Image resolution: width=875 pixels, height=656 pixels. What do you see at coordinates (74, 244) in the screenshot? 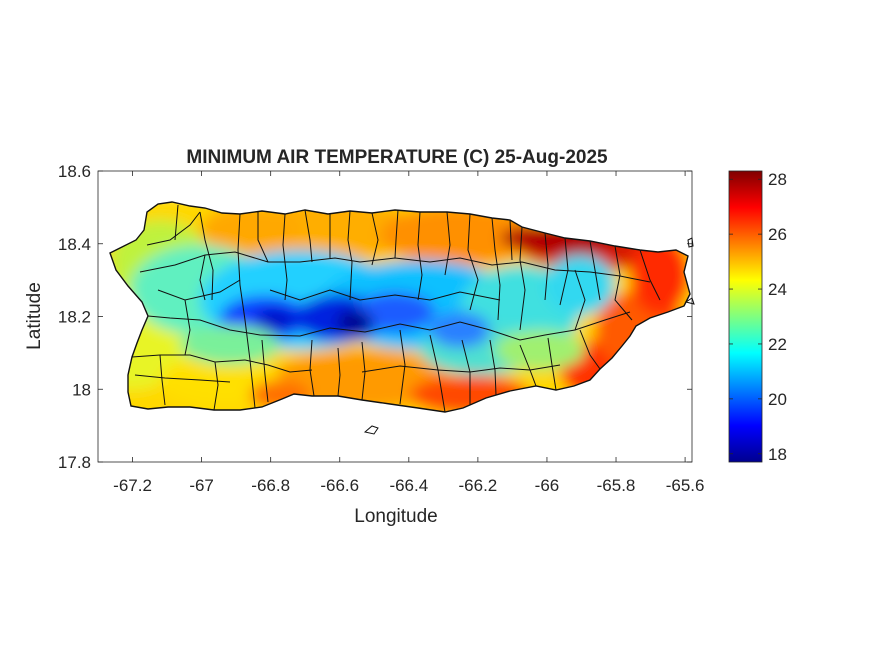
I see `y-tick-label: 18.4` at bounding box center [74, 244].